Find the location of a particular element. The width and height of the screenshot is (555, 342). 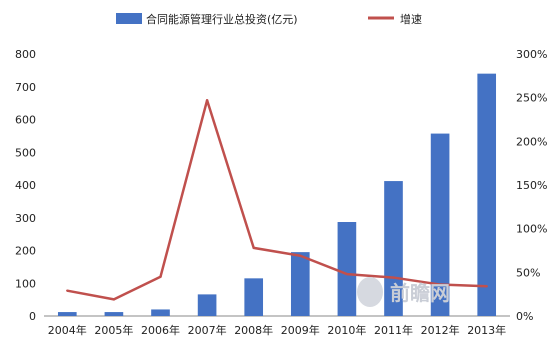

y-left-tick-label: 100 is located at coordinates (25, 283).